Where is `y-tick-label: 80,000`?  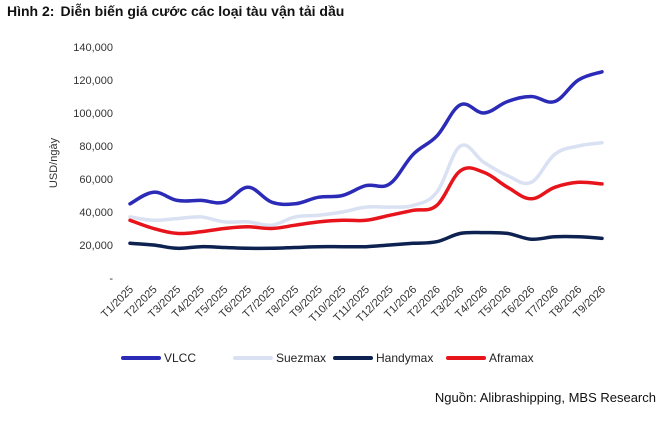 y-tick-label: 80,000 is located at coordinates (96, 147).